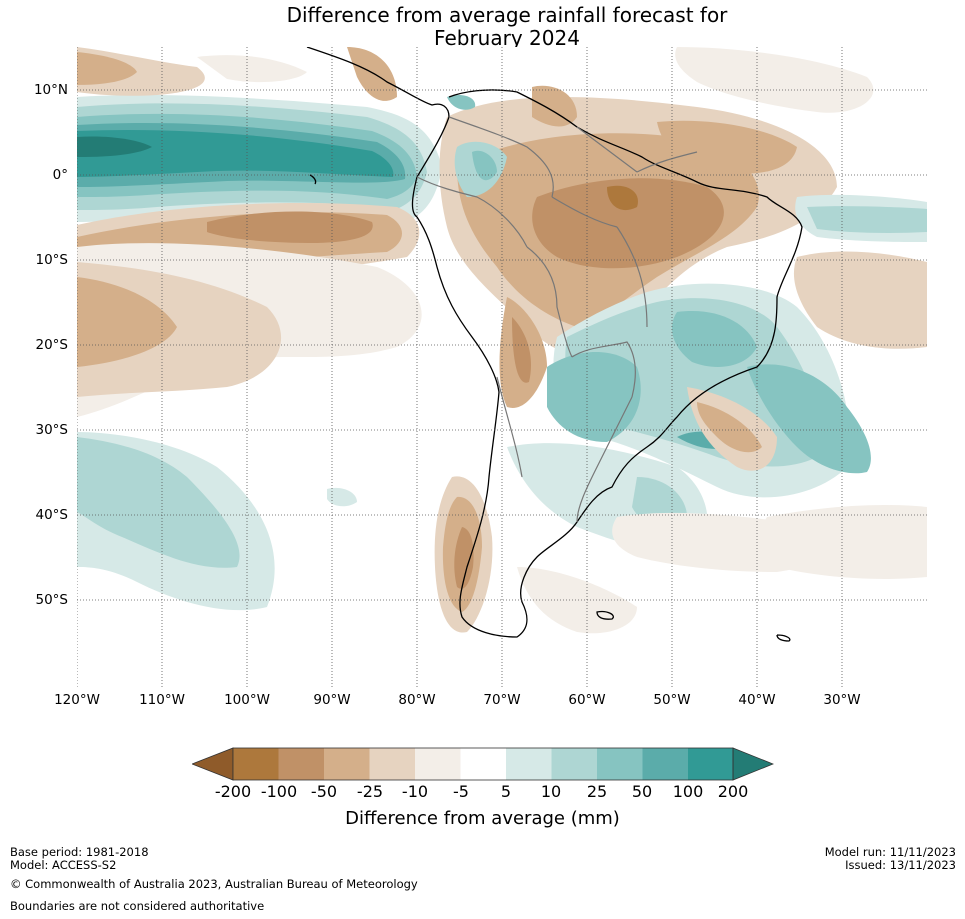  I want to click on lat-label-30s: 30°S, so click(52, 430).